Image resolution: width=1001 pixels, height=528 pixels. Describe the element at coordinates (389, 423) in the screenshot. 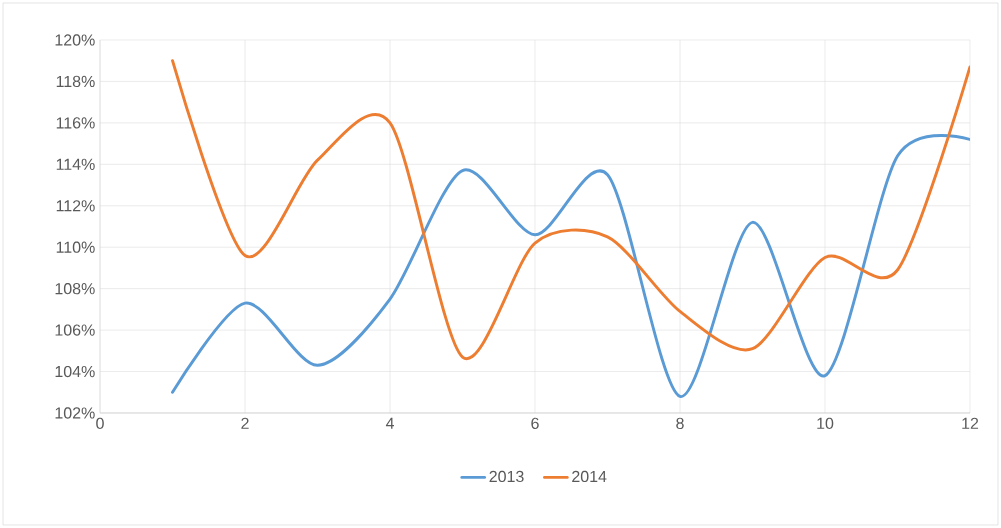

I see `x-tick-label: 4` at that location.